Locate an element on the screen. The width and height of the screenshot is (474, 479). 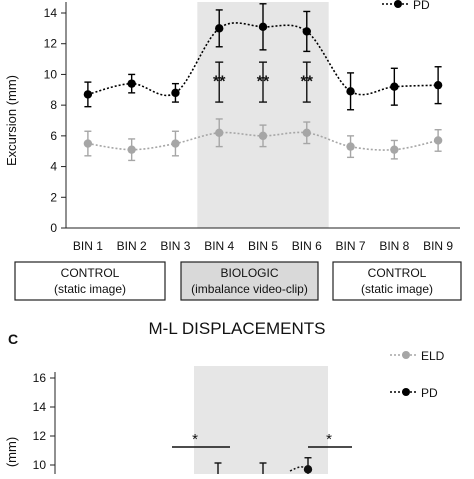
x-tick-label: BIN 3 is located at coordinates (175, 246).